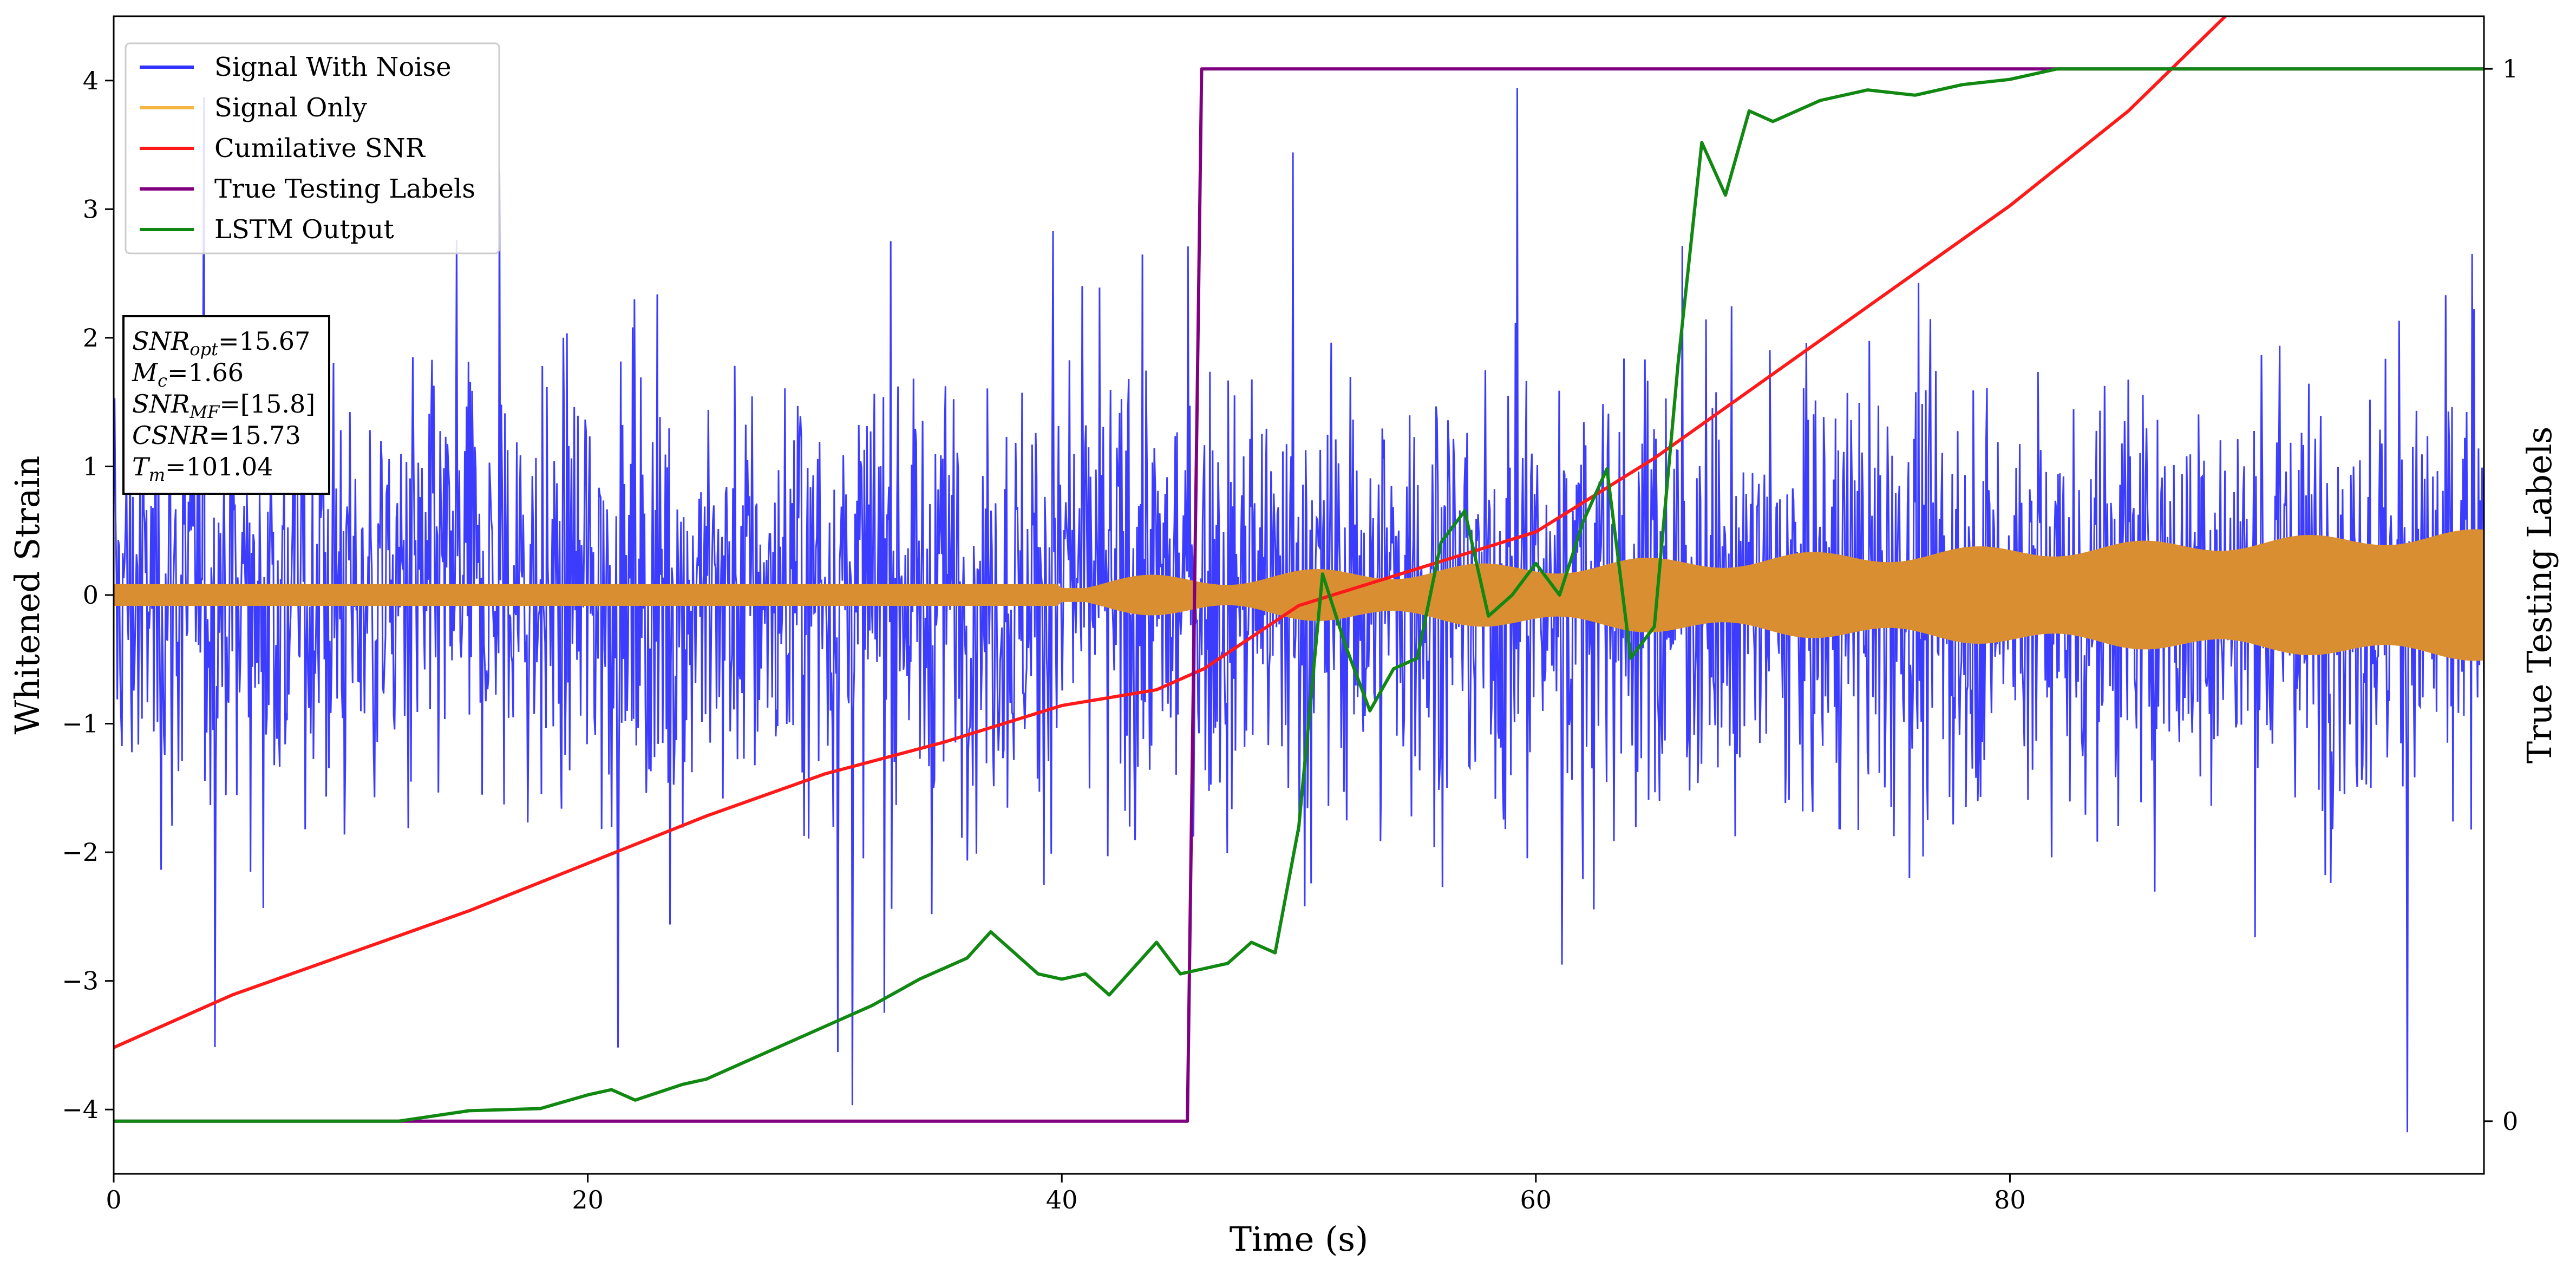  Describe the element at coordinates (91, 337) in the screenshot. I see `y-tick-label: 2` at that location.